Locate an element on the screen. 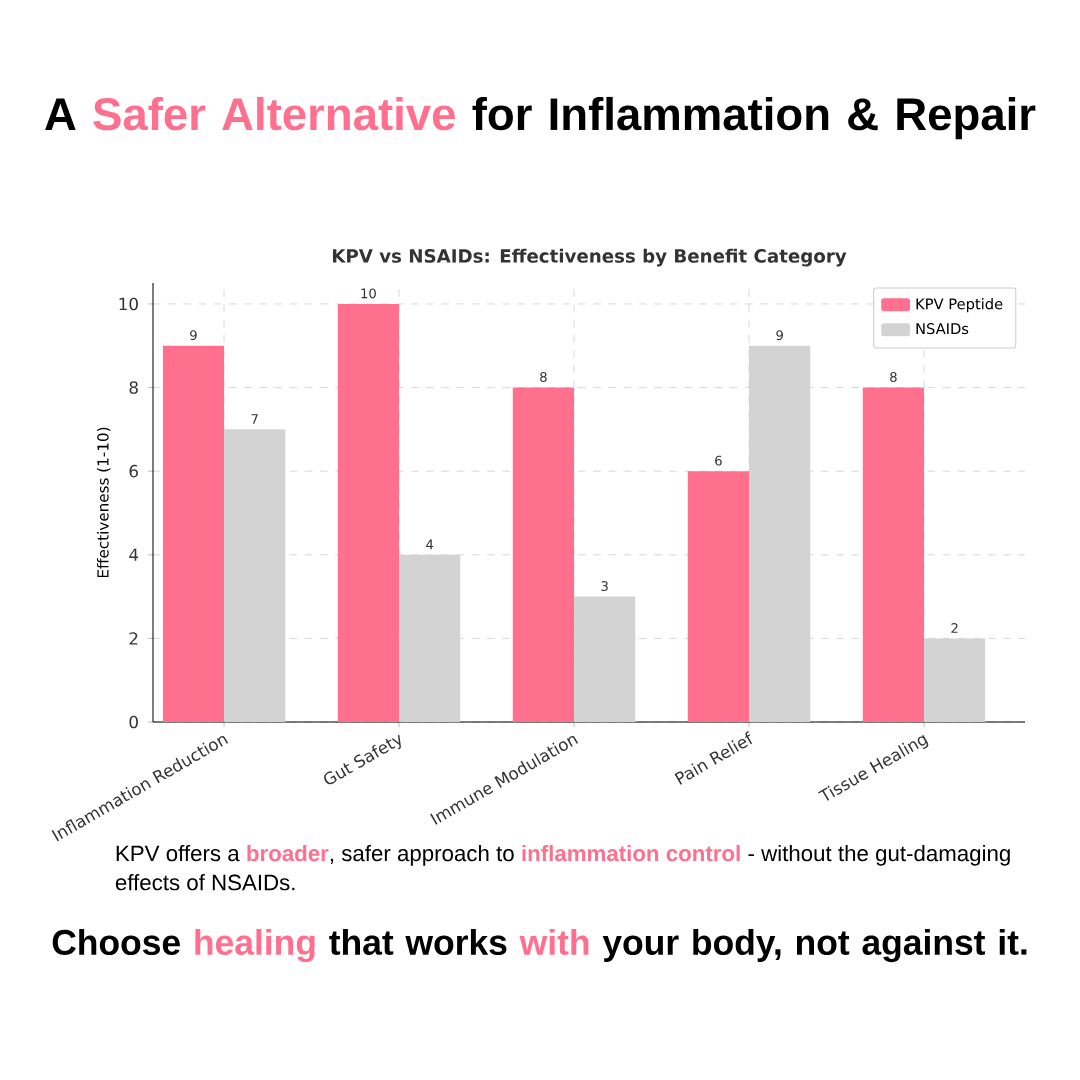 This screenshot has height=1080, width=1080. text: broader is located at coordinates (288, 853).